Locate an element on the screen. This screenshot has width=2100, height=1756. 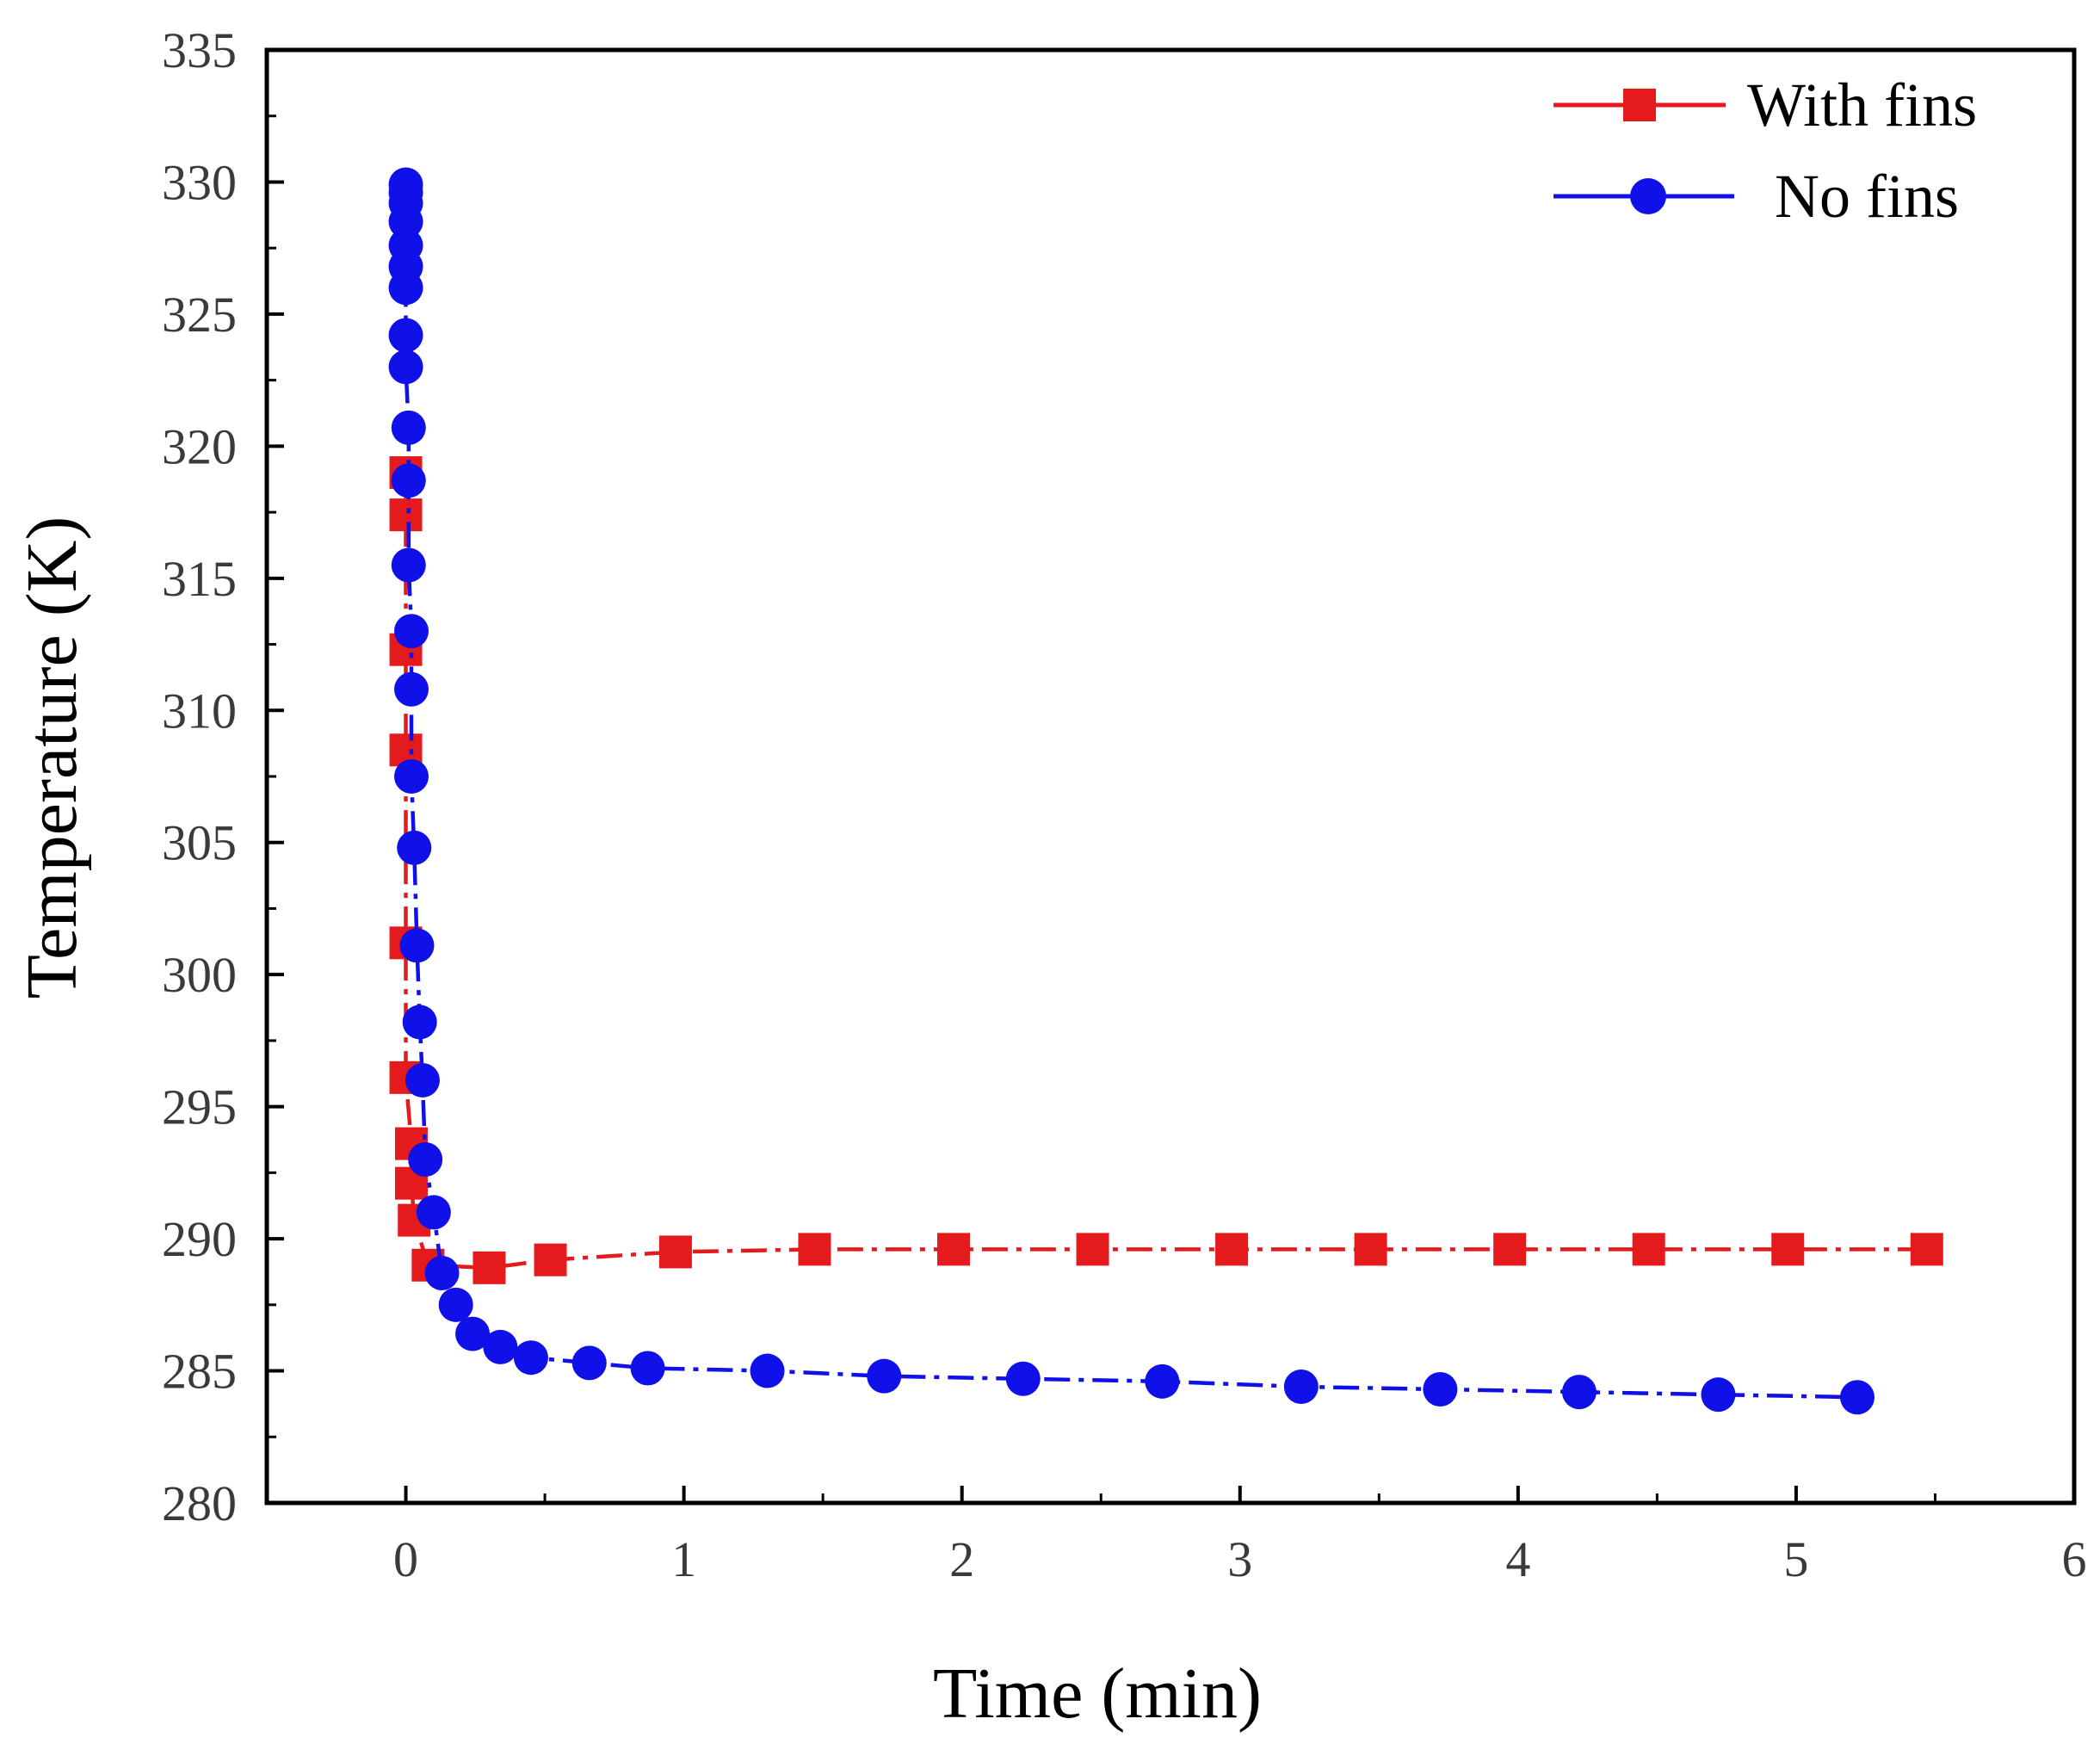
y-tick-label: 280 is located at coordinates (199, 1503).